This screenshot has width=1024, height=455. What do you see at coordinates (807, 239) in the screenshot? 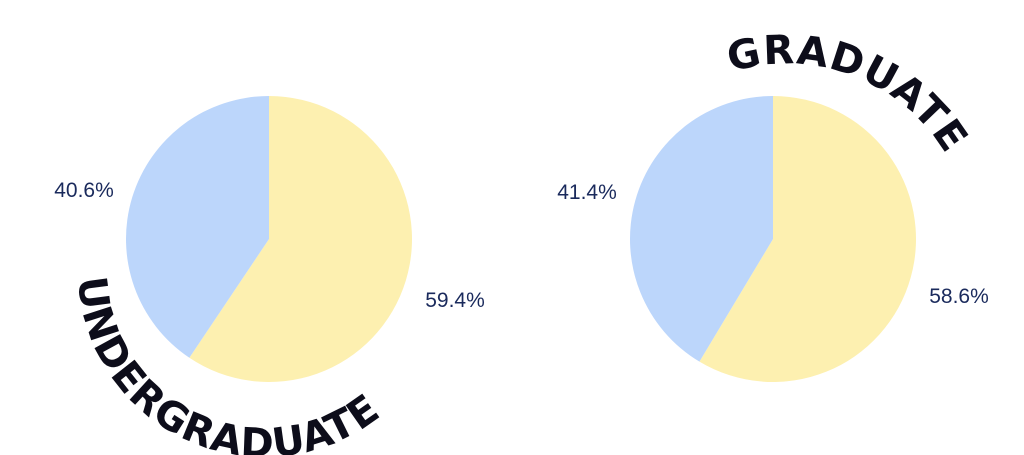
I see `graduate-slice-yellow` at bounding box center [807, 239].